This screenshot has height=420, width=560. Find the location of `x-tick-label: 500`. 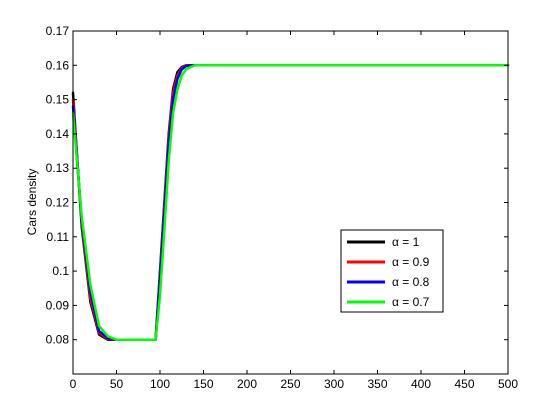

x-tick-label: 500 is located at coordinates (508, 384).